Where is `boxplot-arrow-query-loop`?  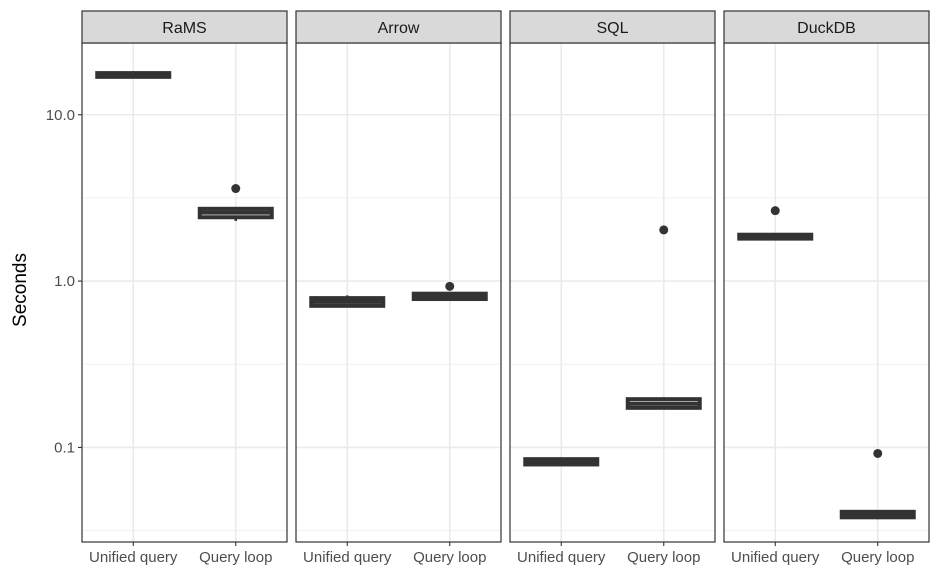 boxplot-arrow-query-loop is located at coordinates (449, 291).